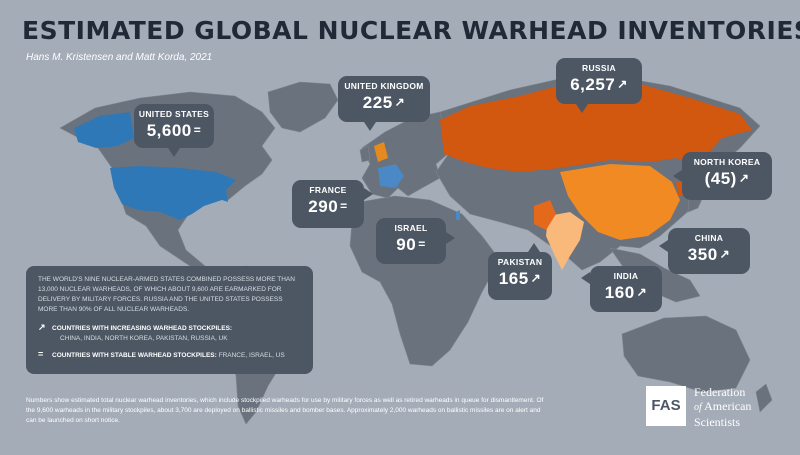  I want to click on fas-logo: FAS, so click(666, 406).